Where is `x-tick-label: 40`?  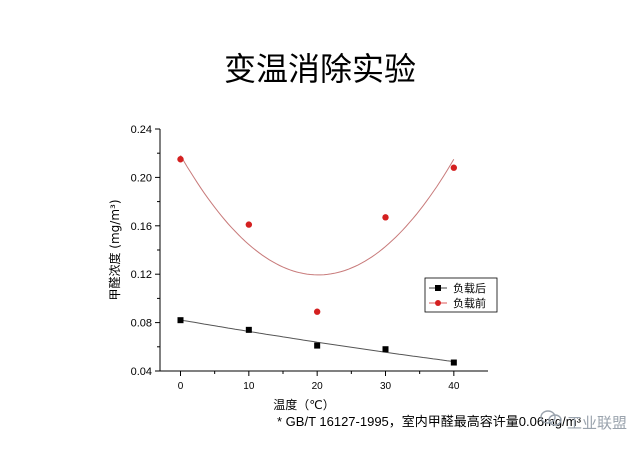
x-tick-label: 40 is located at coordinates (454, 386).